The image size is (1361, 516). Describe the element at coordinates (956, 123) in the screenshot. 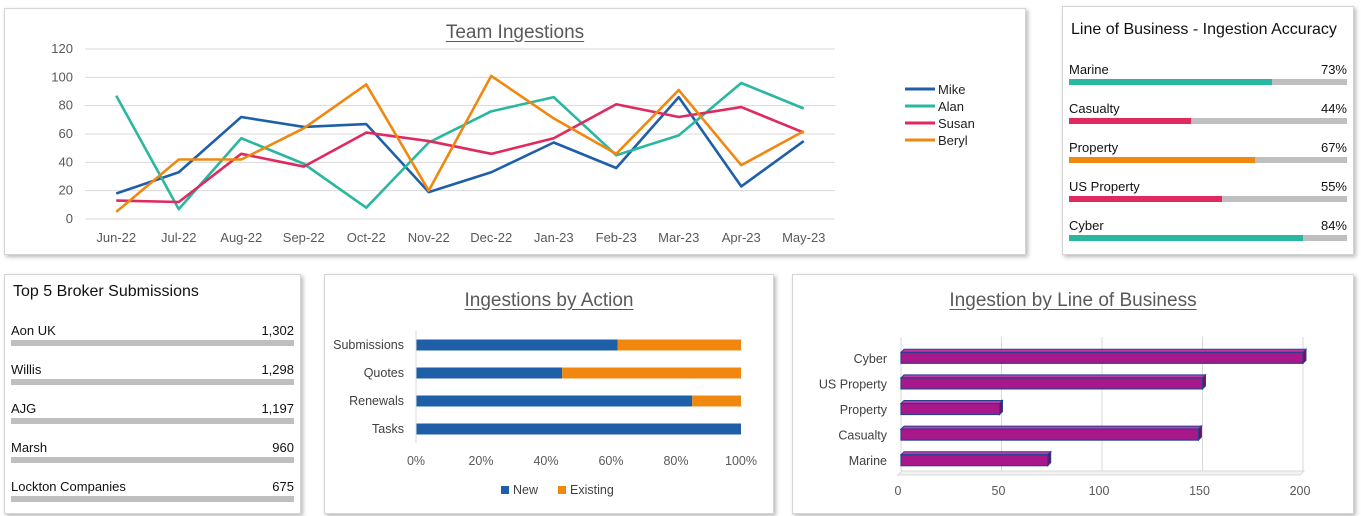

I see `legend-label: Susan` at that location.